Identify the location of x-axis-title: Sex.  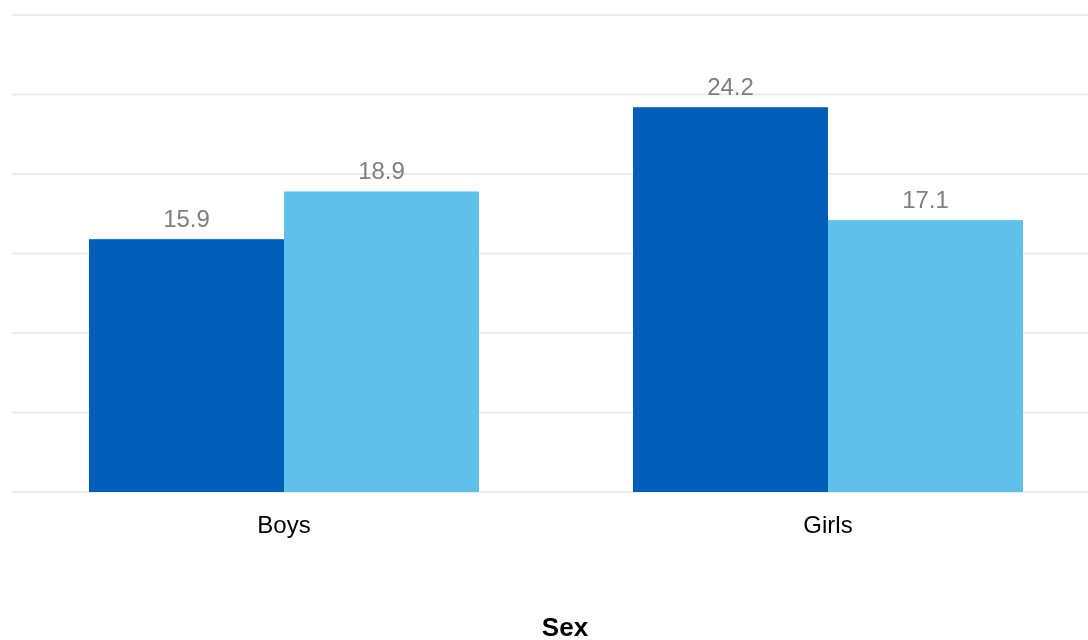
(565, 626).